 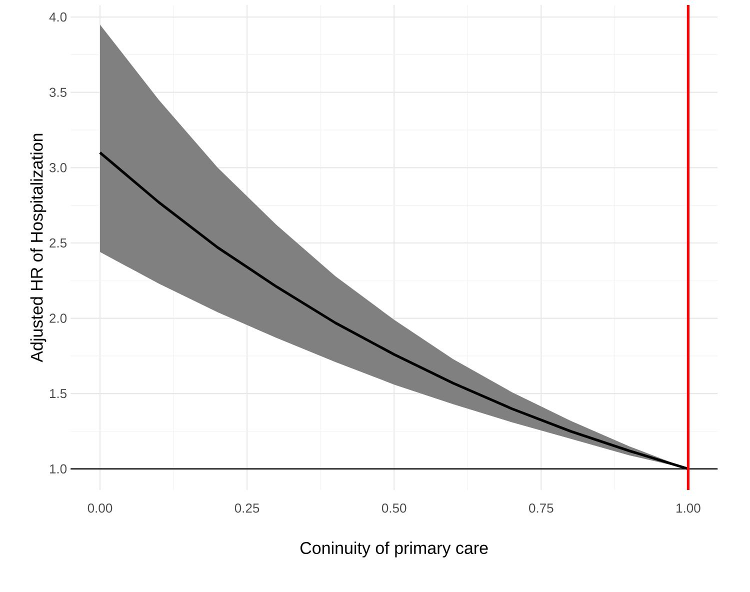 I want to click on y-tick-label: 1.5, so click(x=58, y=393).